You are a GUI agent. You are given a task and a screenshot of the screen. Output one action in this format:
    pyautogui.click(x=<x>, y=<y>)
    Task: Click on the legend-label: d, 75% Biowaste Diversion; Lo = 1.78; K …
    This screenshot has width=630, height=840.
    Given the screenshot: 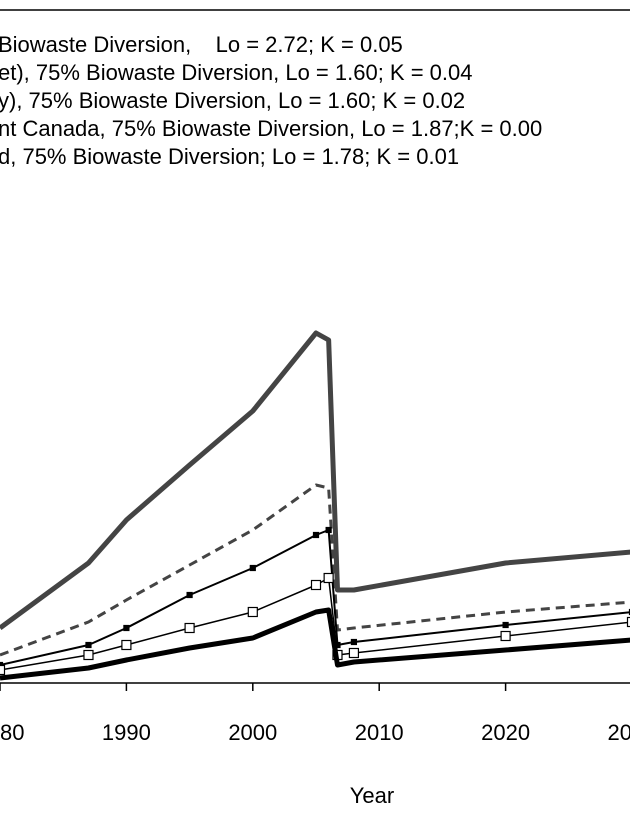 What is the action you would take?
    pyautogui.click(x=229, y=156)
    